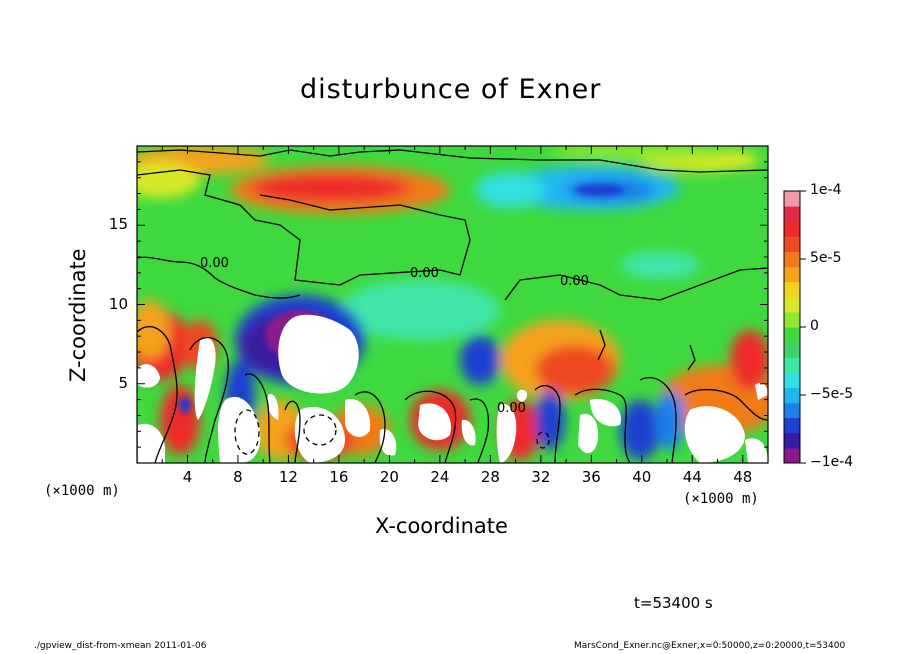  Describe the element at coordinates (339, 477) in the screenshot. I see `x-tick-label: 16` at that location.